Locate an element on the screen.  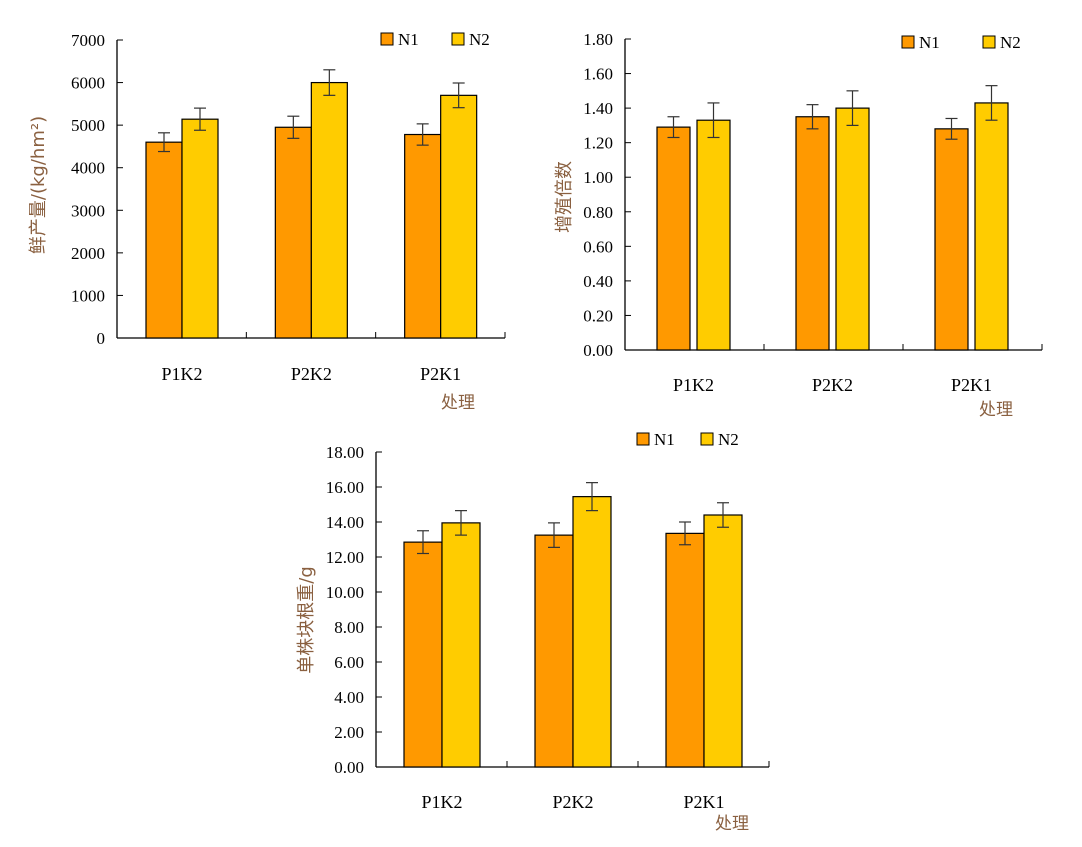
y-tick-label: 1.40 is located at coordinates (598, 108).